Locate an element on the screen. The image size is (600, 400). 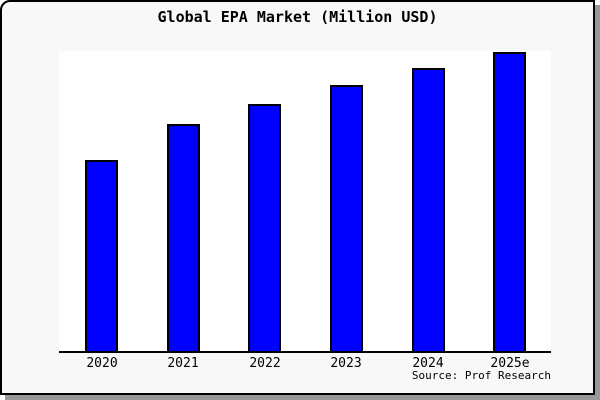
x-tick-label-2023: 2023 is located at coordinates (346, 363).